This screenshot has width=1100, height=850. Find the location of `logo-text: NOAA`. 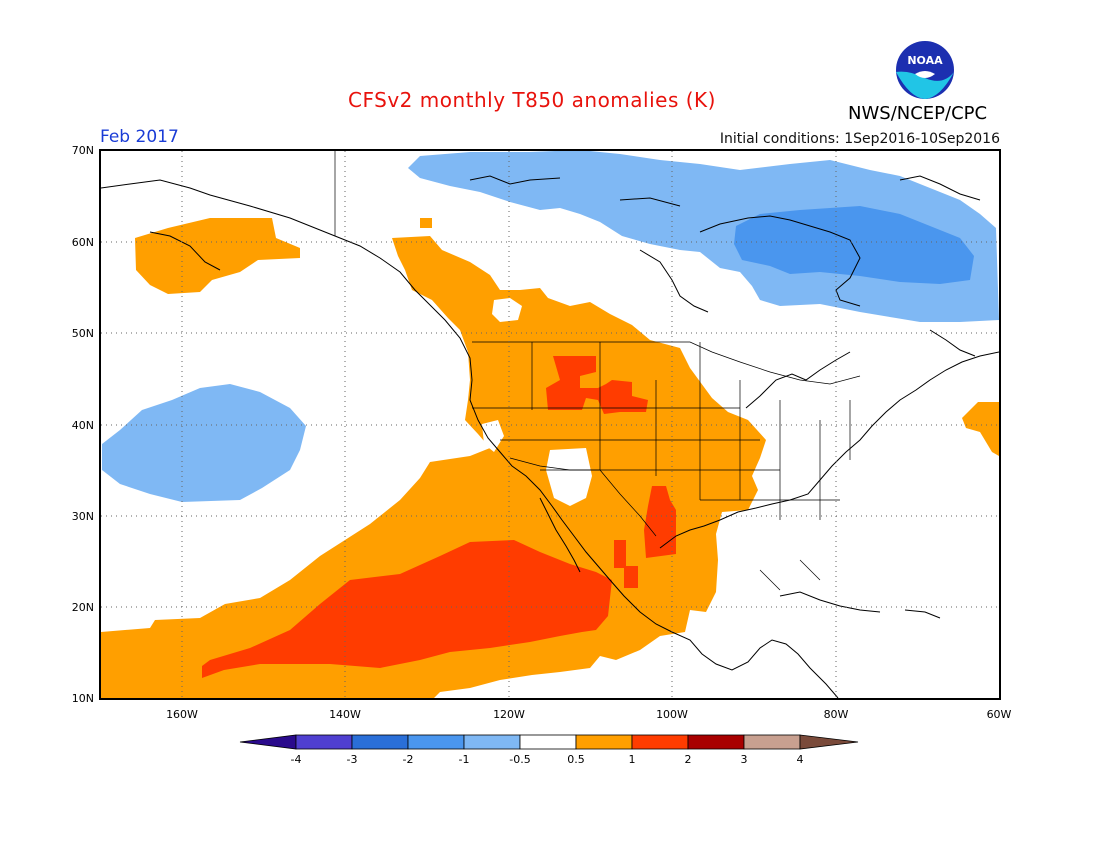

logo-text: NOAA is located at coordinates (925, 60).